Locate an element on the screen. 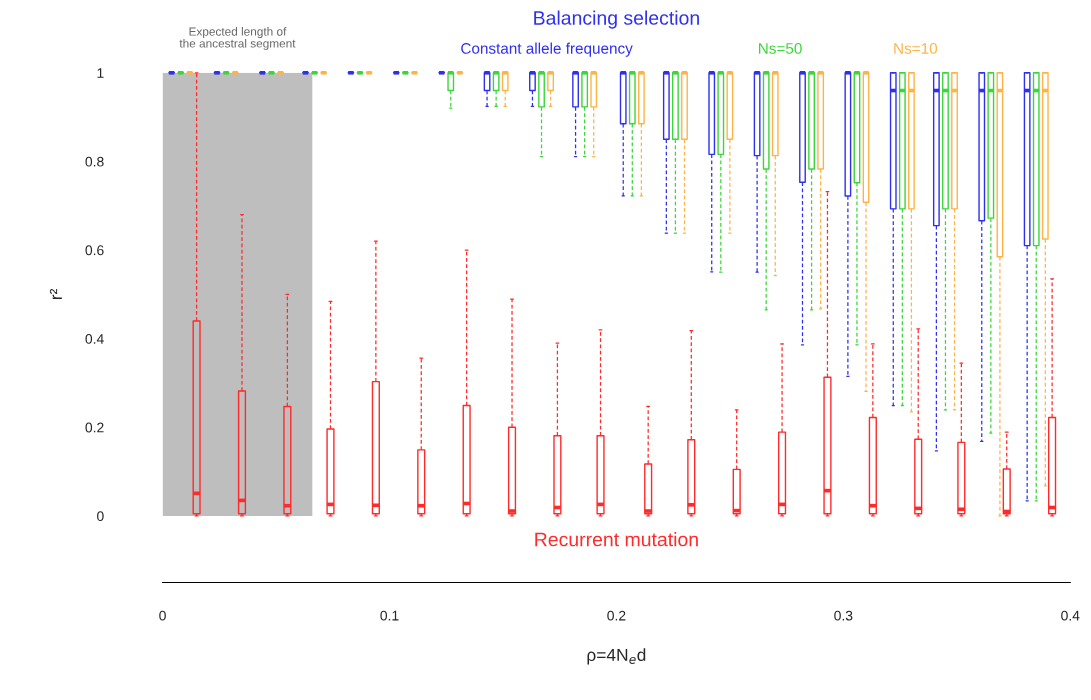 The image size is (1091, 700). text: Balancing selection is located at coordinates (616, 19).